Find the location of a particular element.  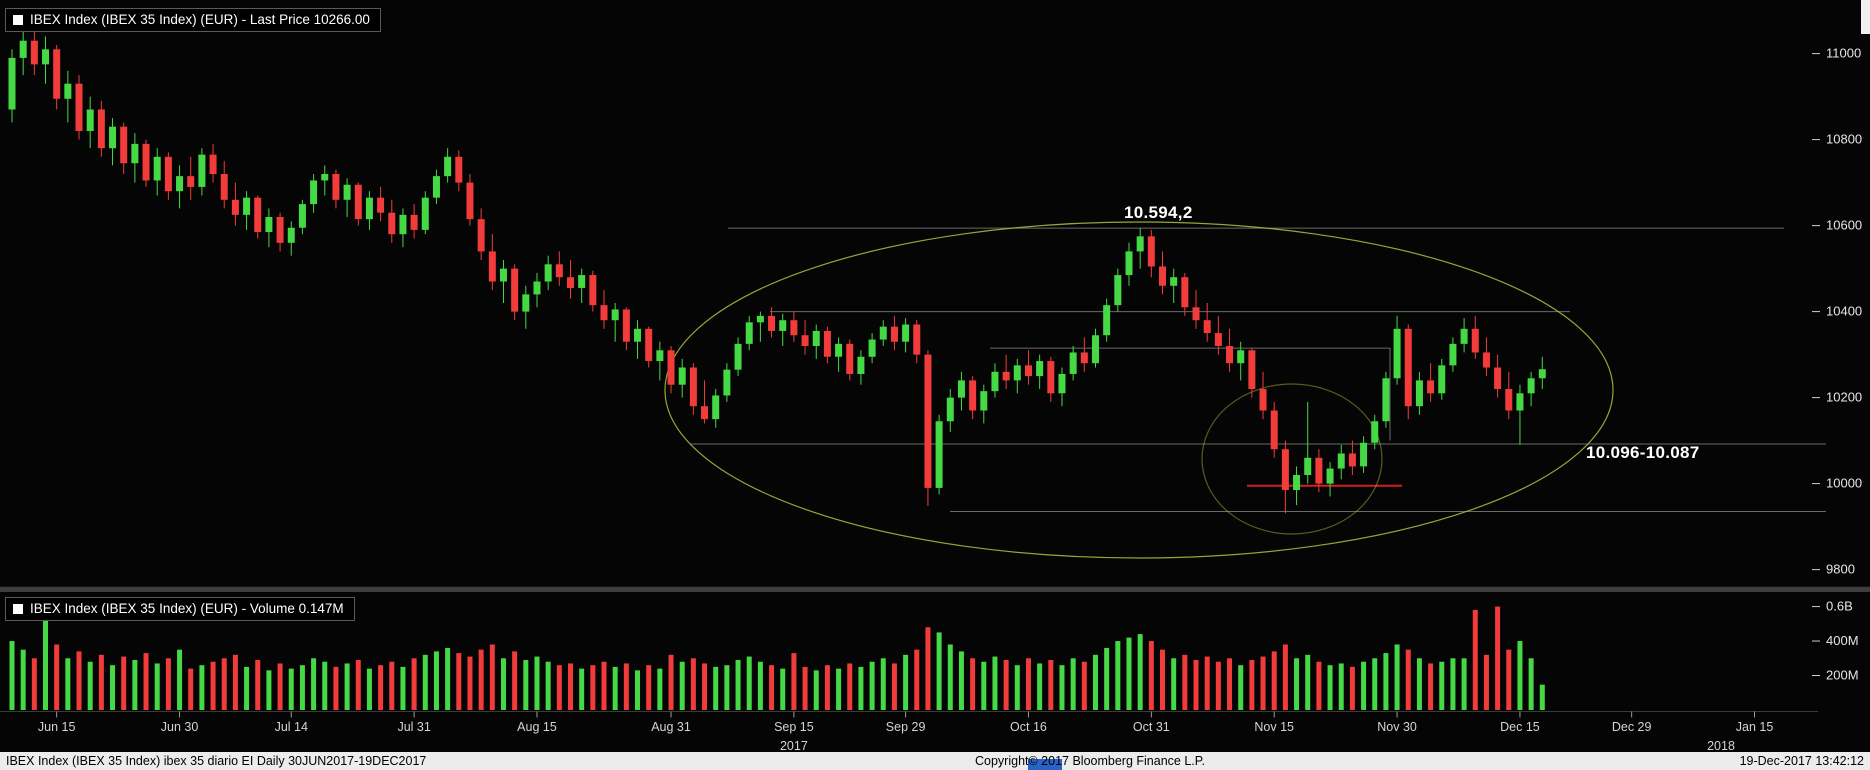

svg-text: Jun 30 is located at coordinates (180, 727).